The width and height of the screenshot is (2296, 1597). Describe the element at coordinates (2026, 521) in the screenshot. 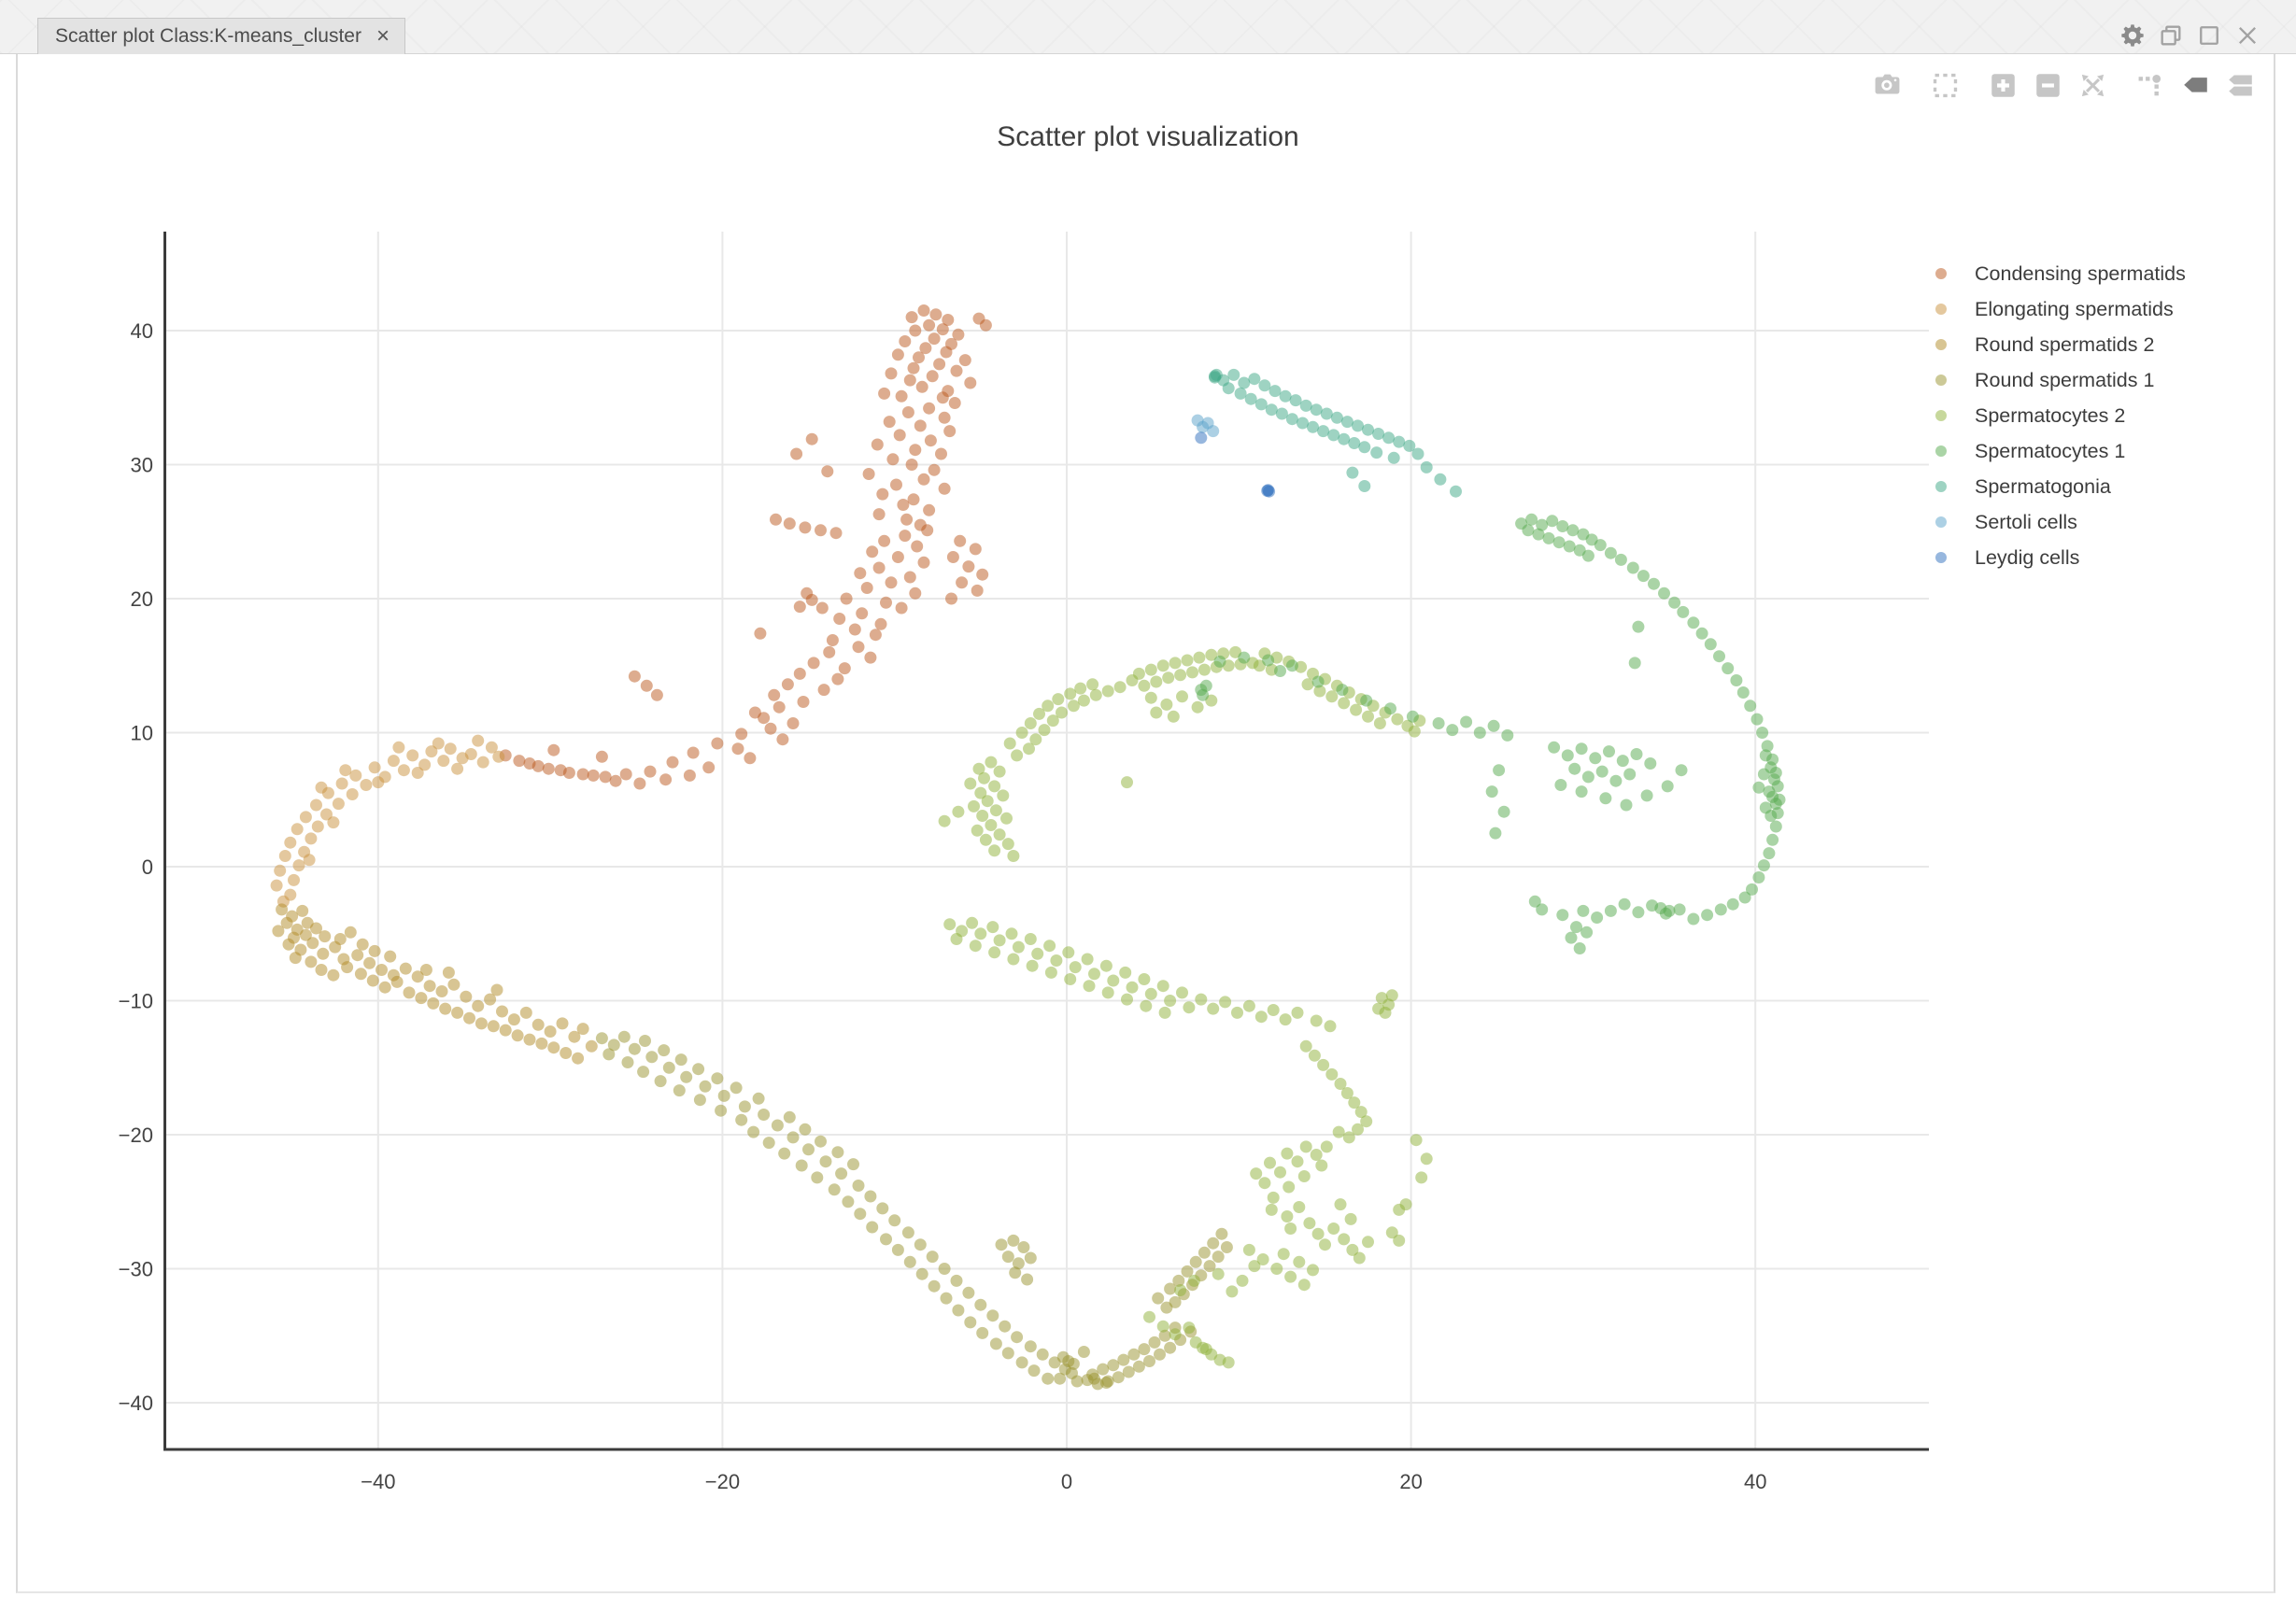

I see `legend-label: Sertoli cells` at that location.